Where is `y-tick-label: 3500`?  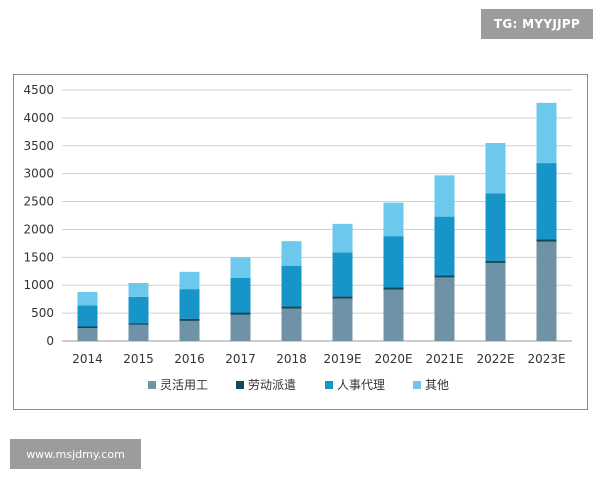
y-tick-label: 3500 is located at coordinates (38, 146).